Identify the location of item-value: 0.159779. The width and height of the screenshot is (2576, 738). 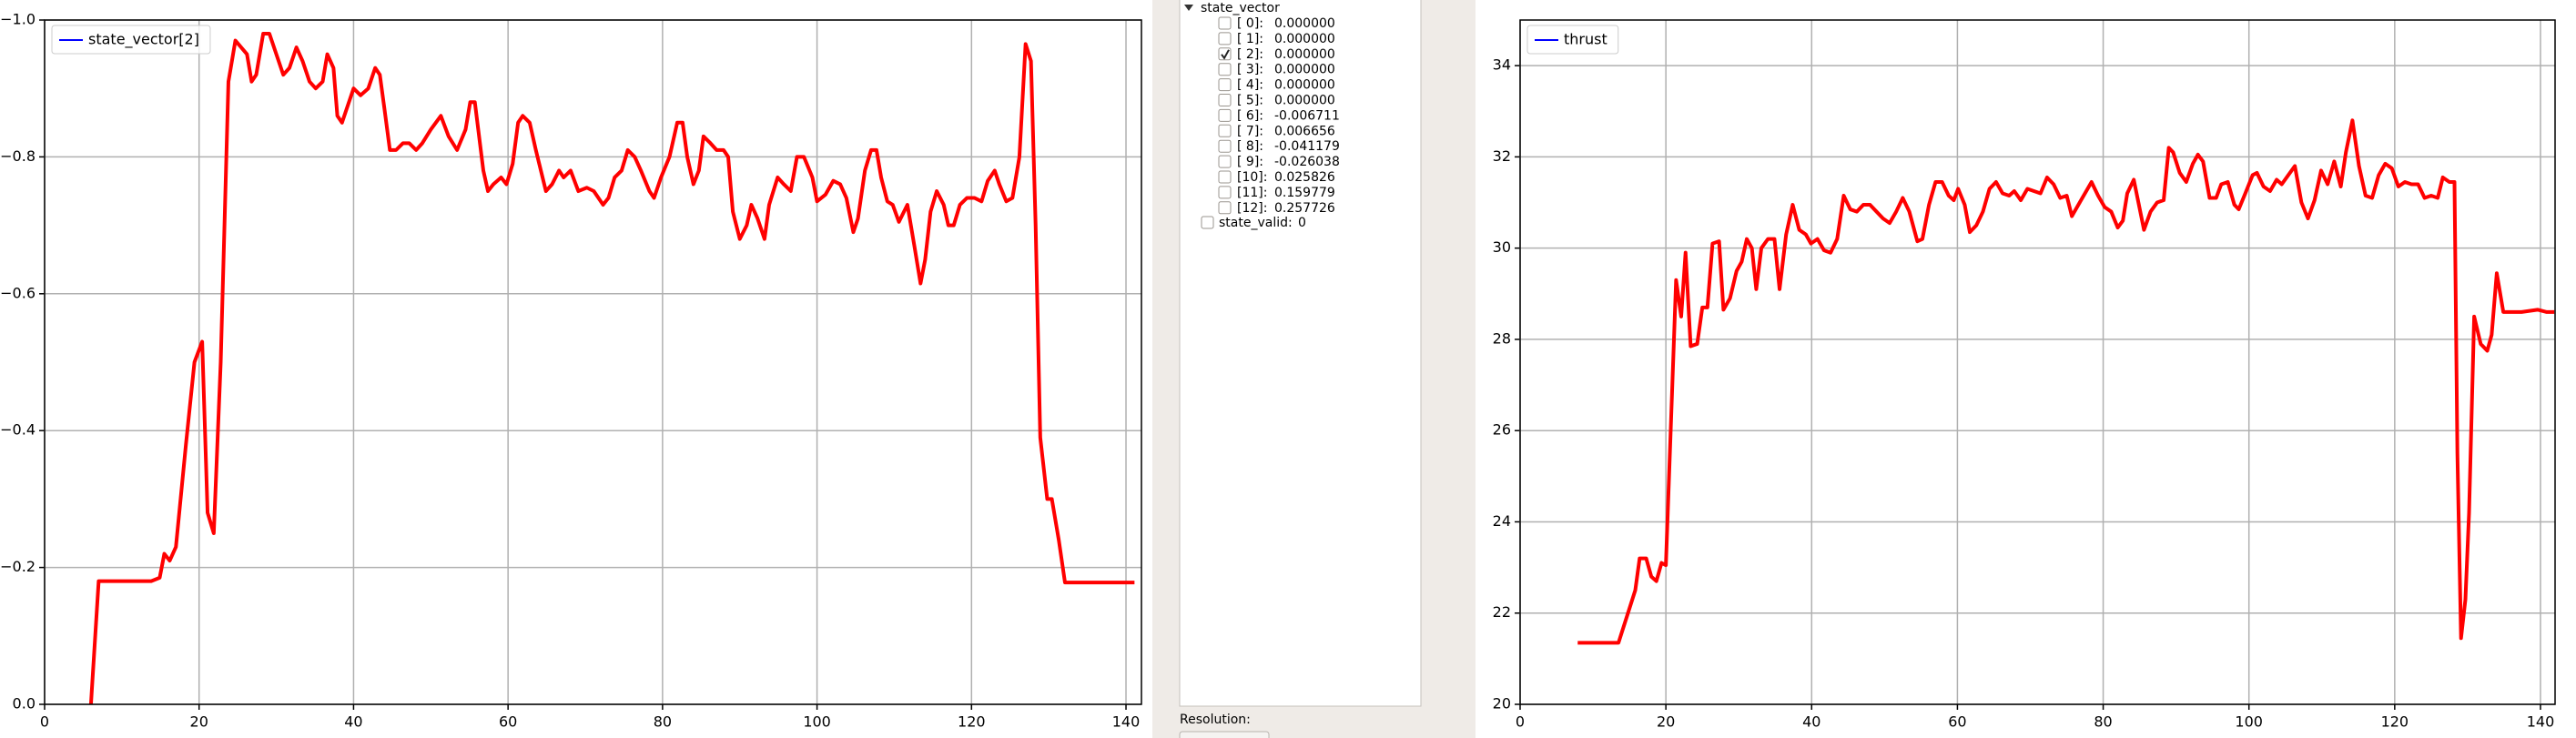
(1304, 193).